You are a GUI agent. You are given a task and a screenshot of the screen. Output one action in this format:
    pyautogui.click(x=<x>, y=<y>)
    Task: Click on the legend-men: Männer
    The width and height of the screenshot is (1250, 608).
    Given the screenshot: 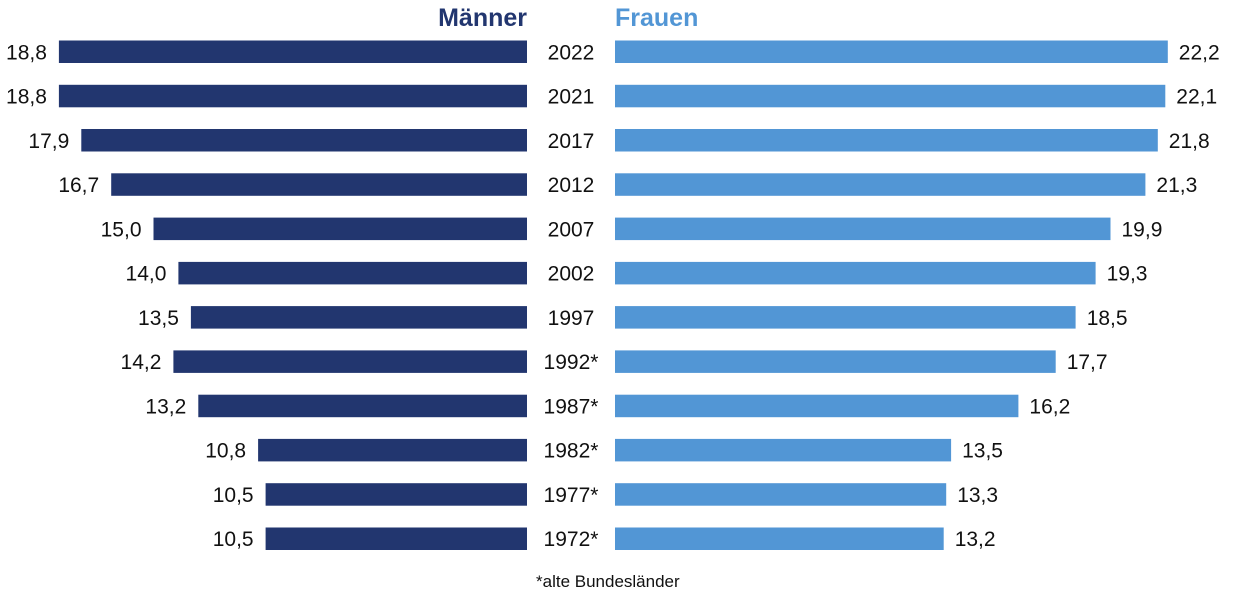 What is the action you would take?
    pyautogui.click(x=482, y=18)
    